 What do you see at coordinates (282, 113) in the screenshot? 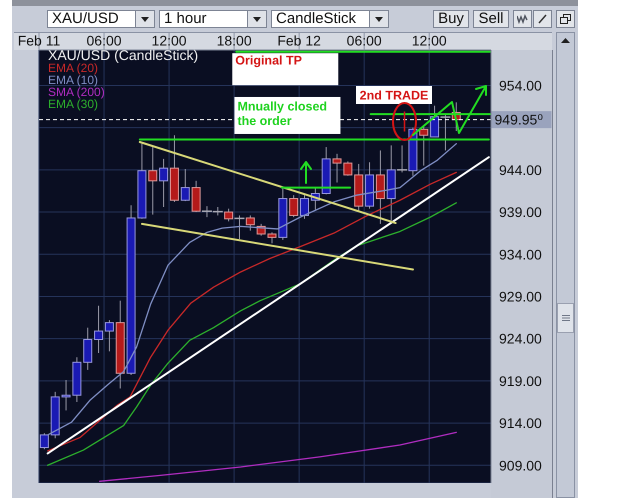
I see `annotation: Mnually closed the order` at bounding box center [282, 113].